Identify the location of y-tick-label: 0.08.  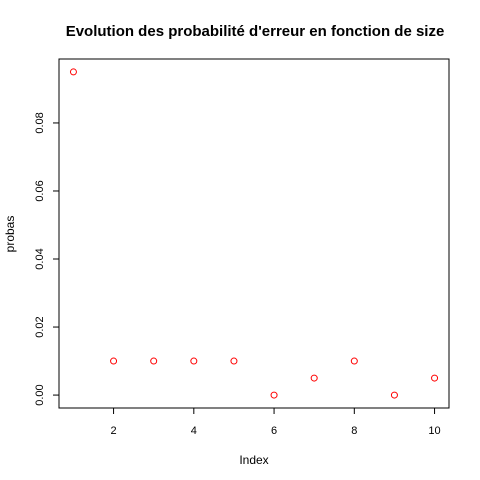
(40, 122).